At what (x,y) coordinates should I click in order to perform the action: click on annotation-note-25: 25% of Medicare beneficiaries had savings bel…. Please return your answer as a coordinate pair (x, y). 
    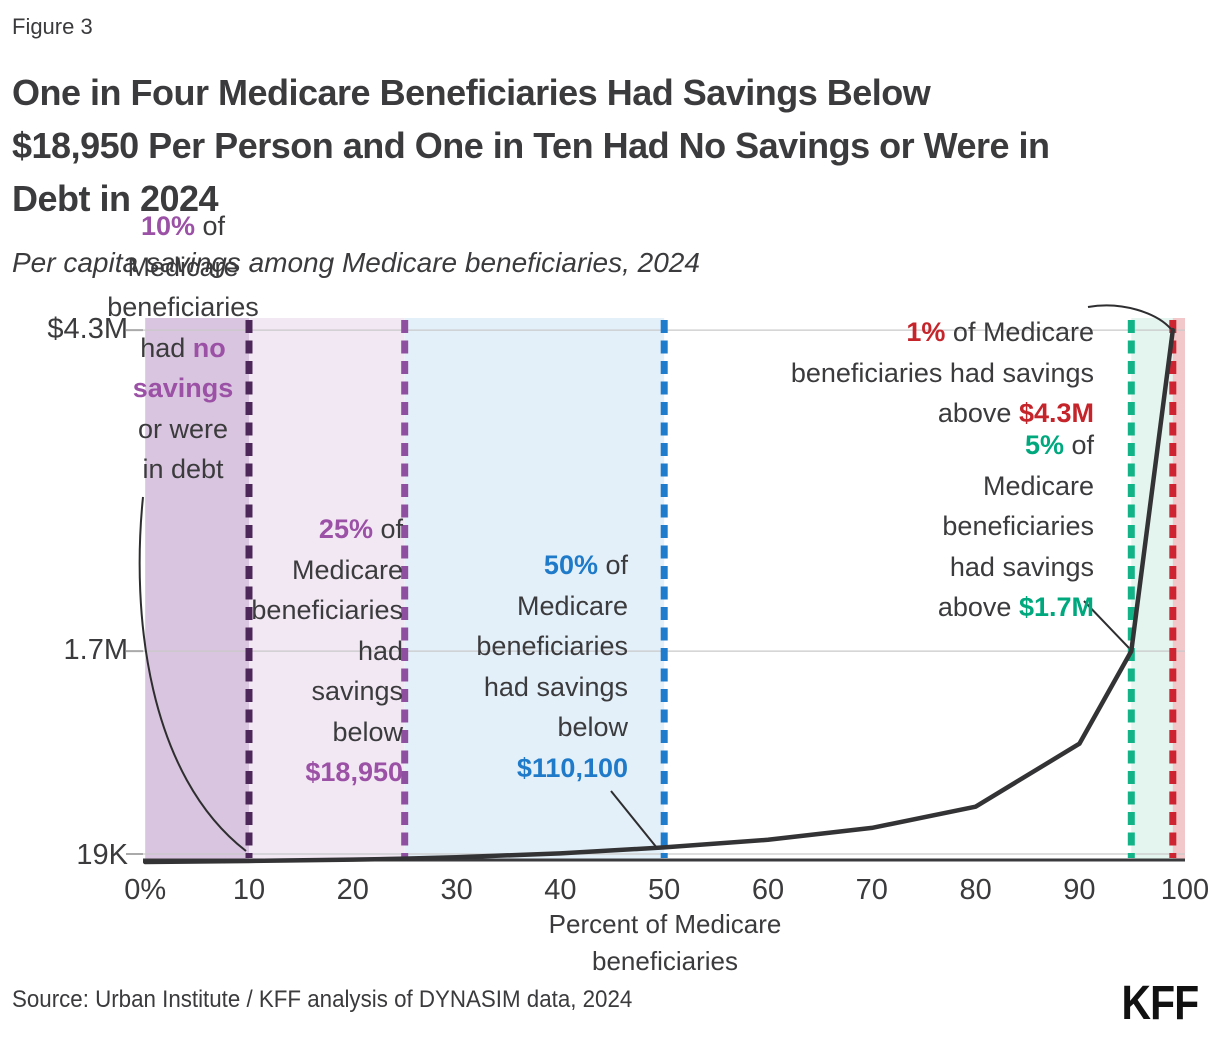
    Looking at the image, I should click on (280, 651).